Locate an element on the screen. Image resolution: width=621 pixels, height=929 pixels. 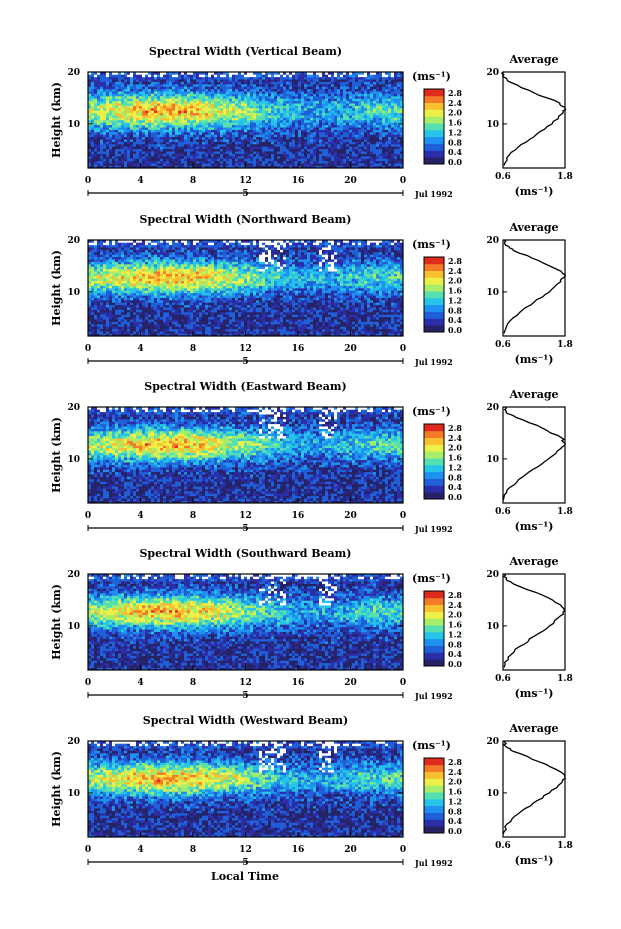
x-tick-label: 0 is located at coordinates (88, 181).